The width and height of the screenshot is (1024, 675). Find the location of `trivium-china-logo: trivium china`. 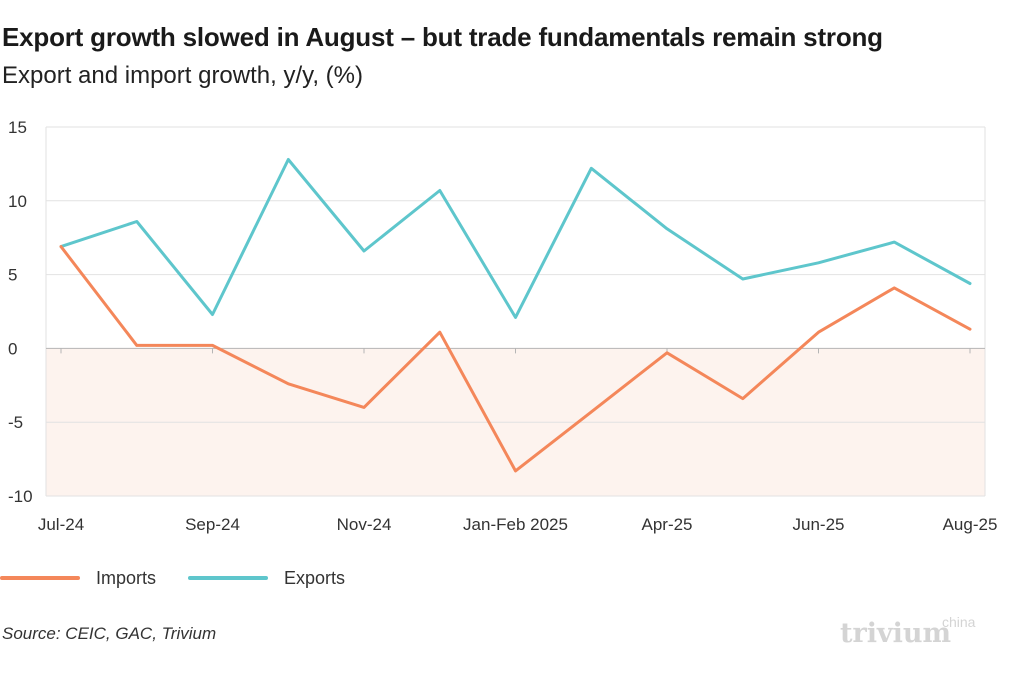

trivium-china-logo: trivium china is located at coordinates (915, 634).